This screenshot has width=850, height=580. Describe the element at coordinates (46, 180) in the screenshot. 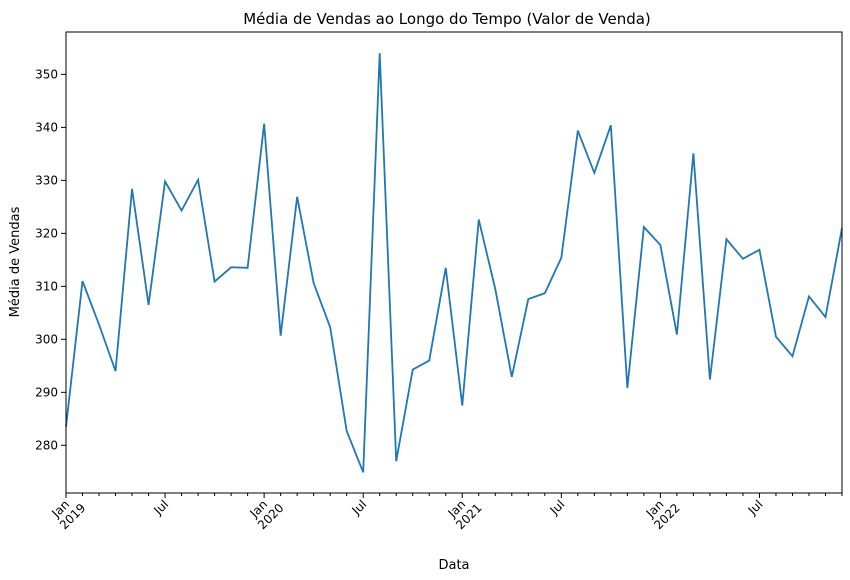

I see `y-tick-label: 330` at that location.